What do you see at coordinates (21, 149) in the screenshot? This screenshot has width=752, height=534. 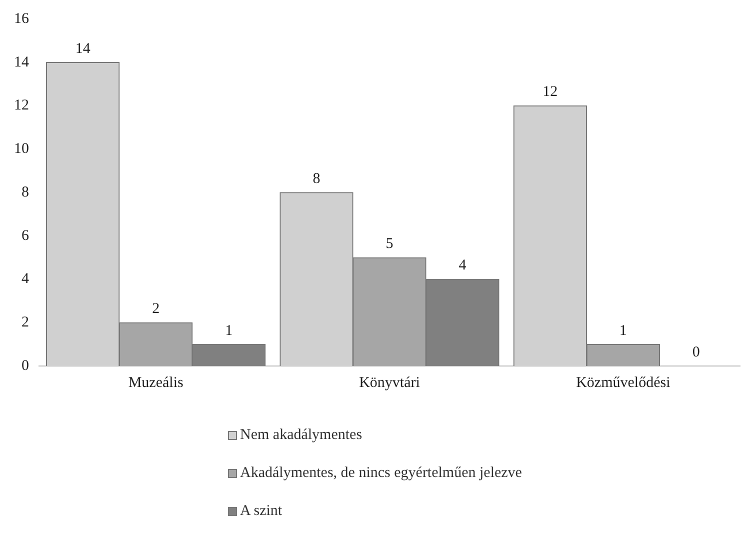 I see `y-tick-label: 10` at bounding box center [21, 149].